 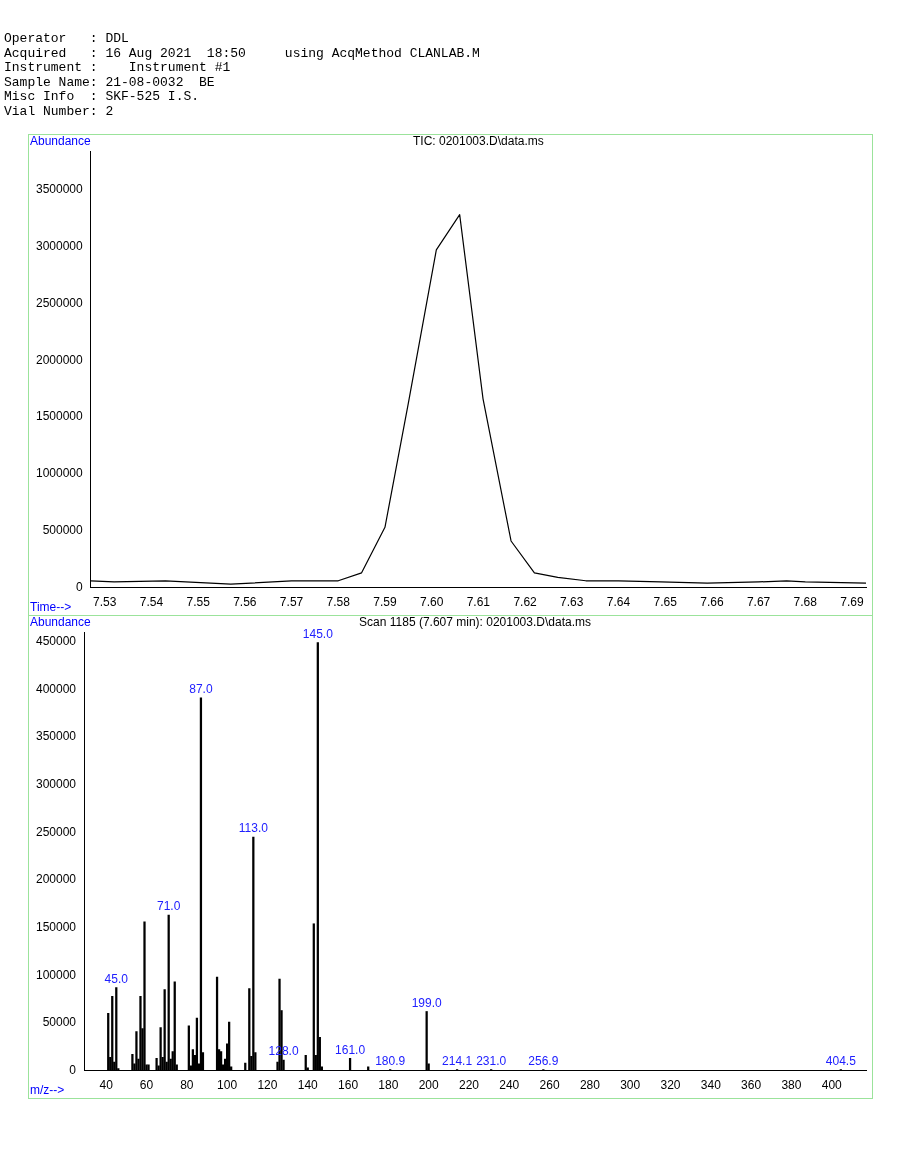 What do you see at coordinates (670, 1085) in the screenshot?
I see `x-tick-label: 320` at bounding box center [670, 1085].